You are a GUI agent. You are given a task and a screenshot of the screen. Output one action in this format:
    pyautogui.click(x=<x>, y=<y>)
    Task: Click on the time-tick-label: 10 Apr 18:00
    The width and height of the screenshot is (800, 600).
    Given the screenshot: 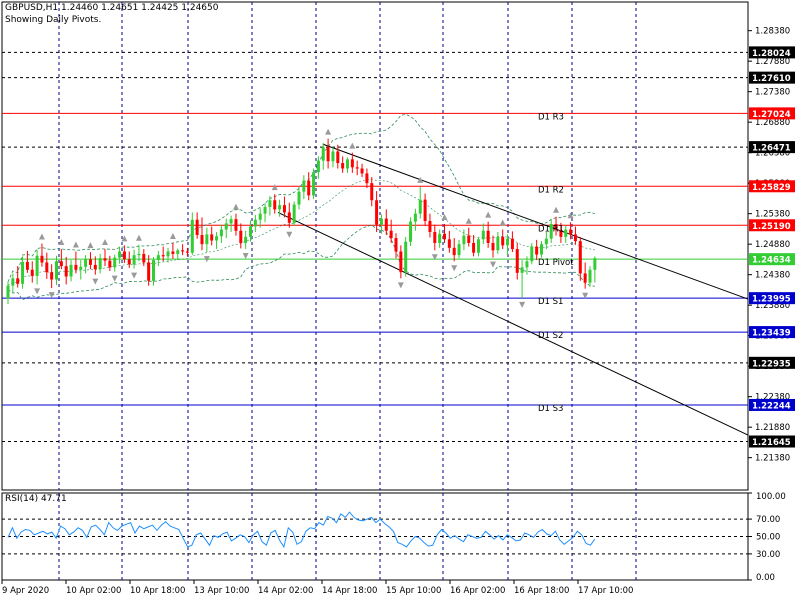 What is the action you would take?
    pyautogui.click(x=157, y=591)
    